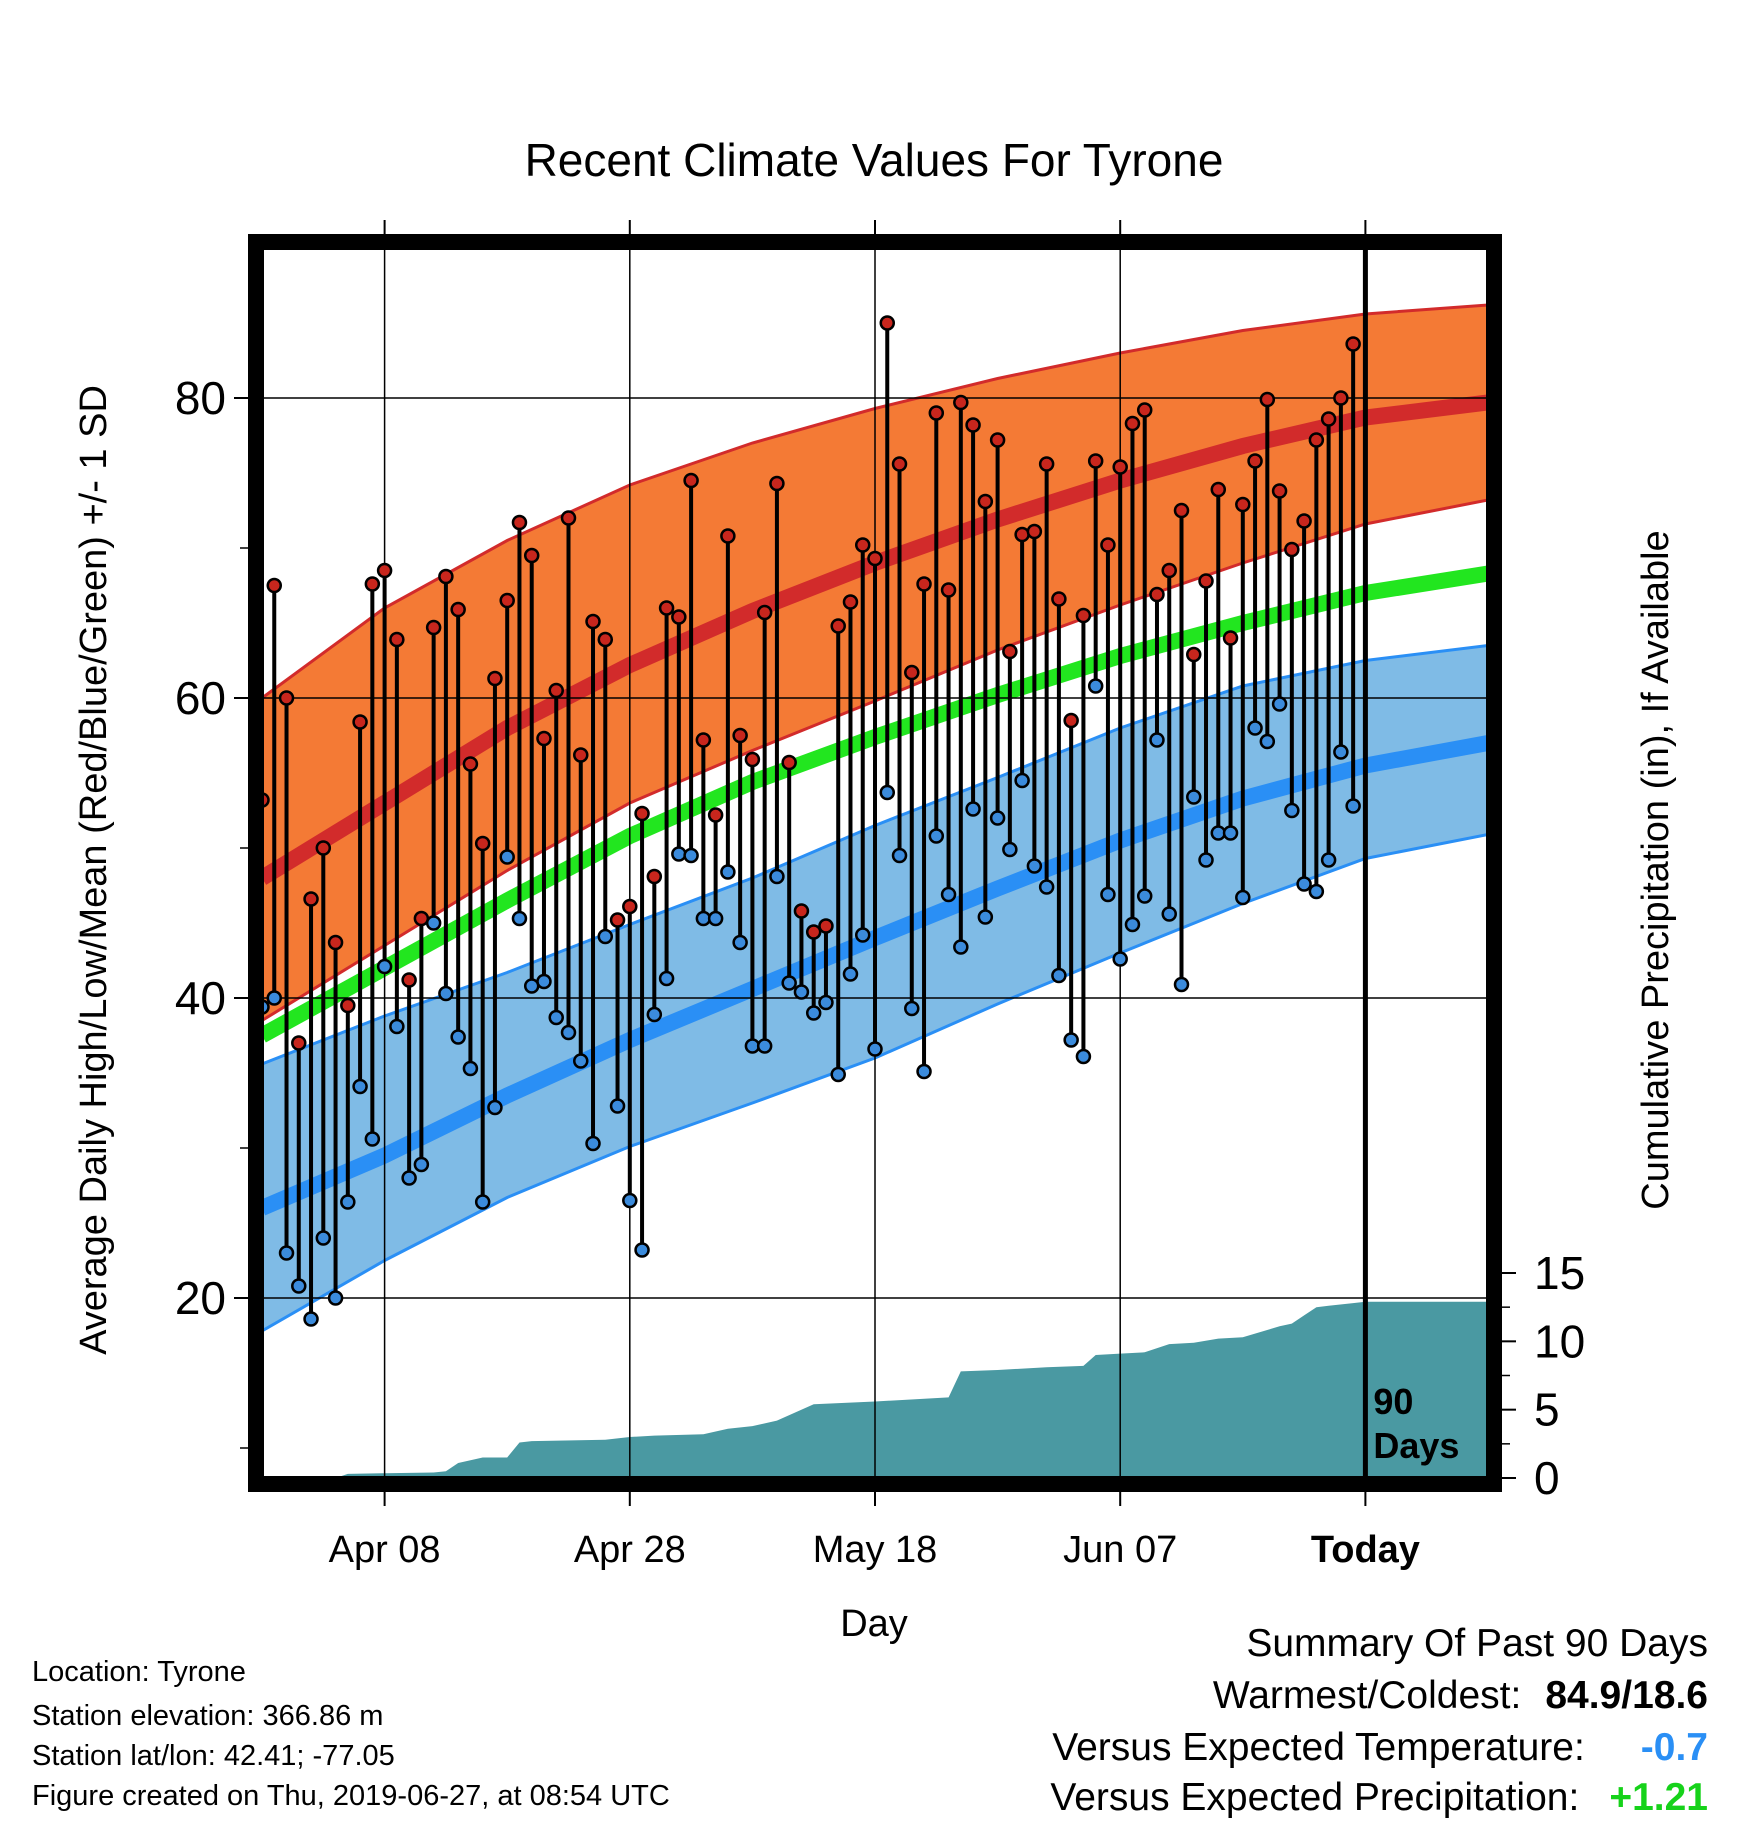  What do you see at coordinates (1547, 1410) in the screenshot?
I see `y2-tick-label: 5` at bounding box center [1547, 1410].